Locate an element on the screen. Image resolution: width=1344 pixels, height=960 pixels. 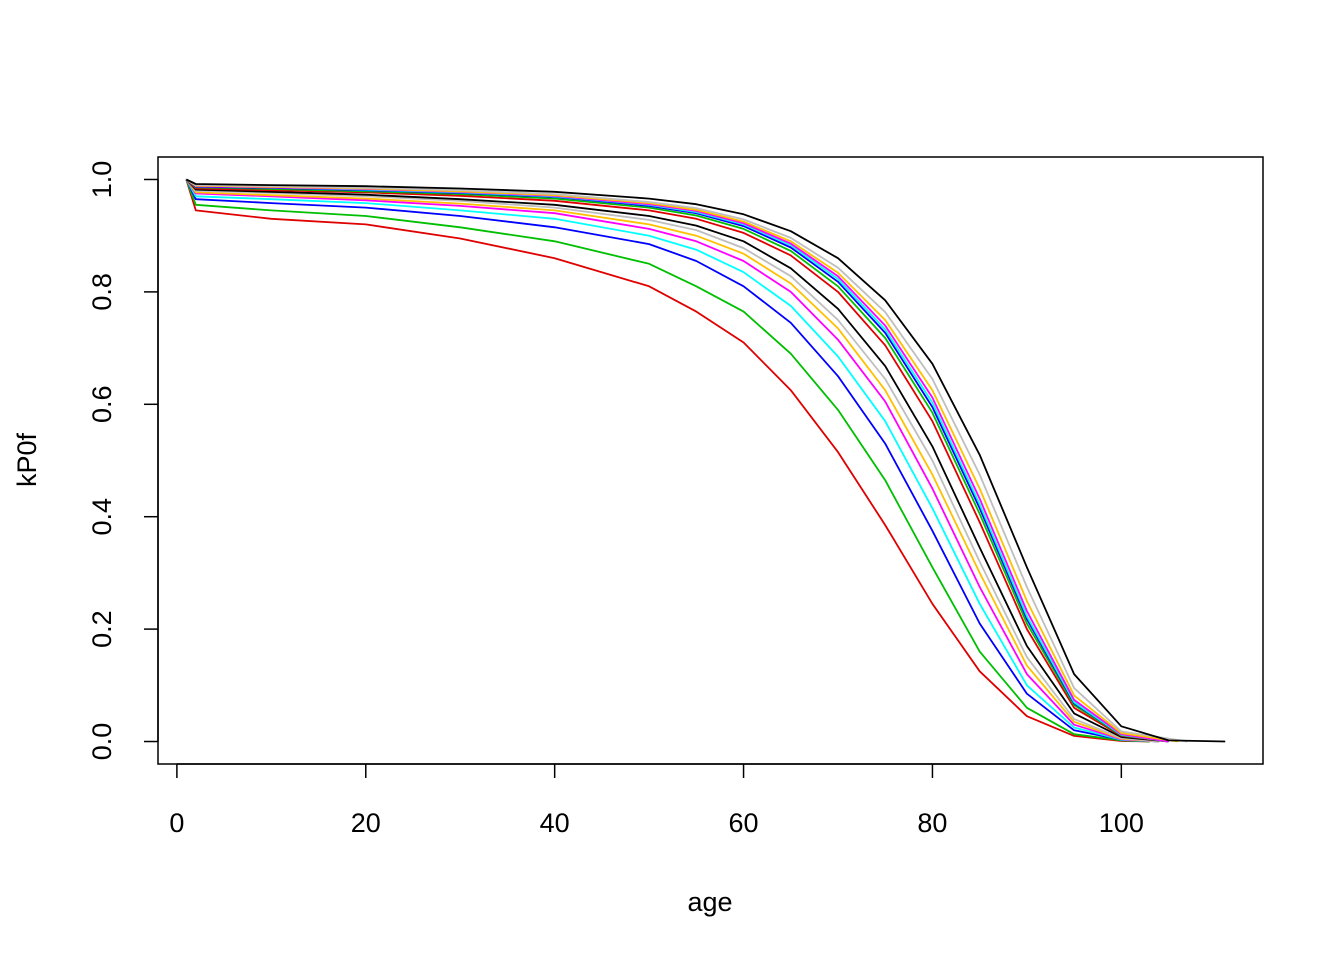
y-tick-label: 0.4 is located at coordinates (102, 517).